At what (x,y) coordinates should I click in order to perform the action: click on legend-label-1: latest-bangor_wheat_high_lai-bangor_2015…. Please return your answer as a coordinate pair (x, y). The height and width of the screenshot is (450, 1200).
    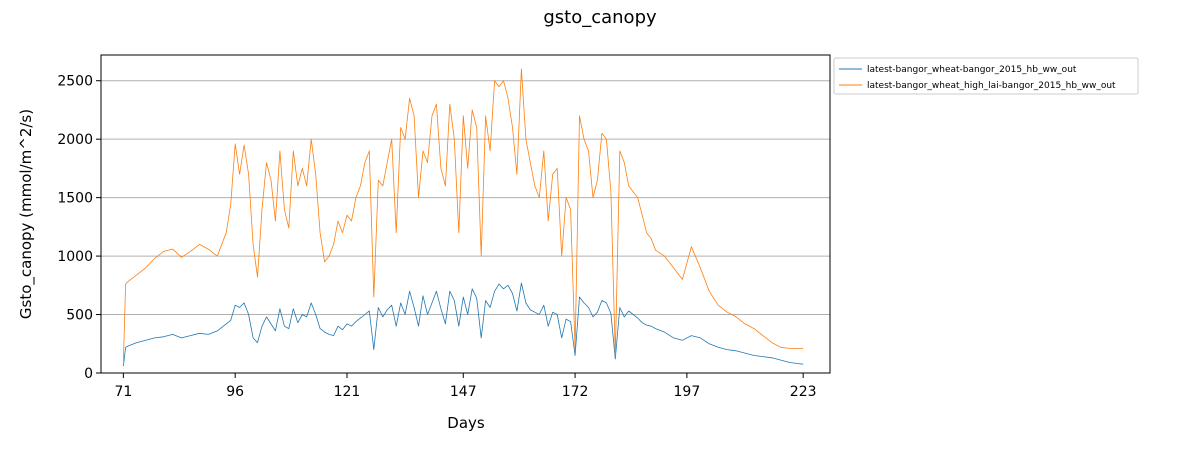
    Looking at the image, I should click on (991, 86).